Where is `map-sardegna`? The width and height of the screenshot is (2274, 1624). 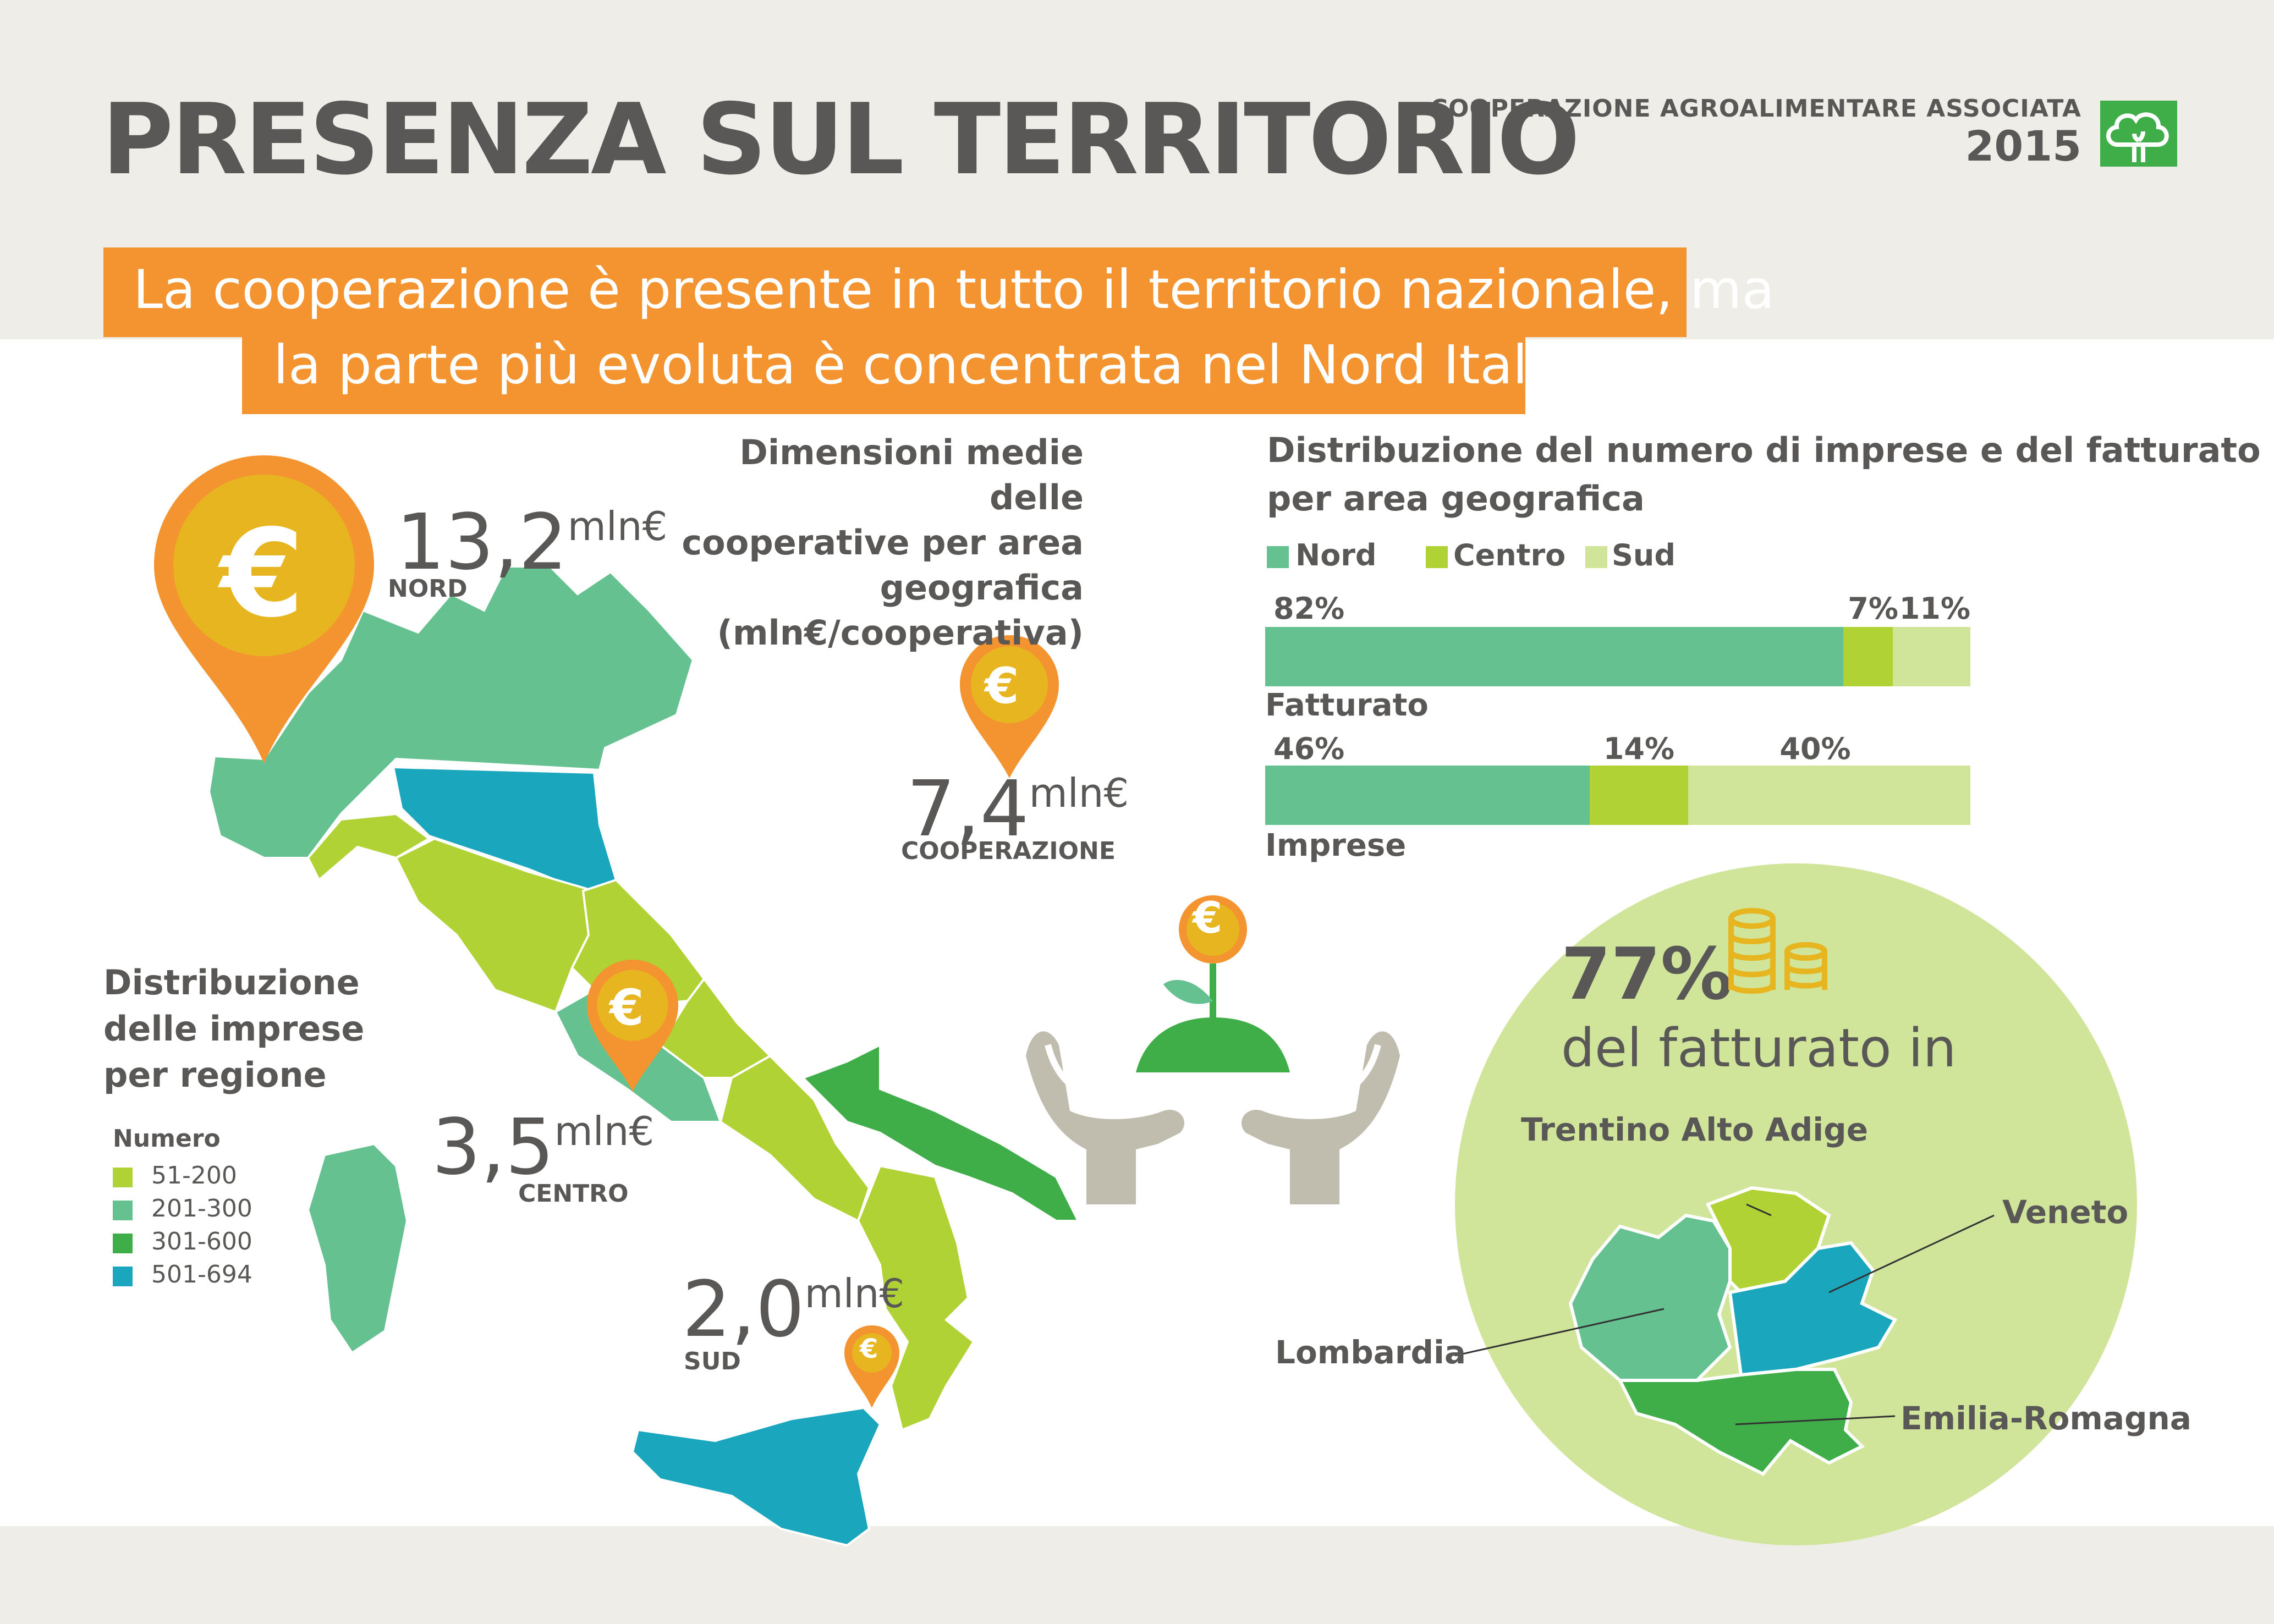
map-sardegna is located at coordinates (357, 1248).